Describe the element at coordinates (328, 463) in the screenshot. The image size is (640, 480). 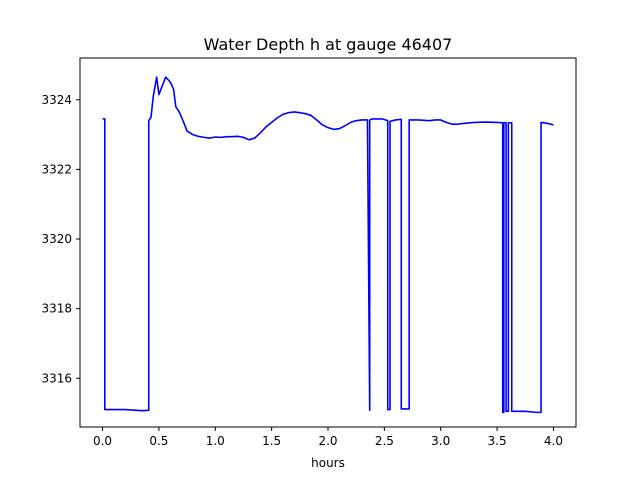
I see `x-axis-label: hours` at that location.